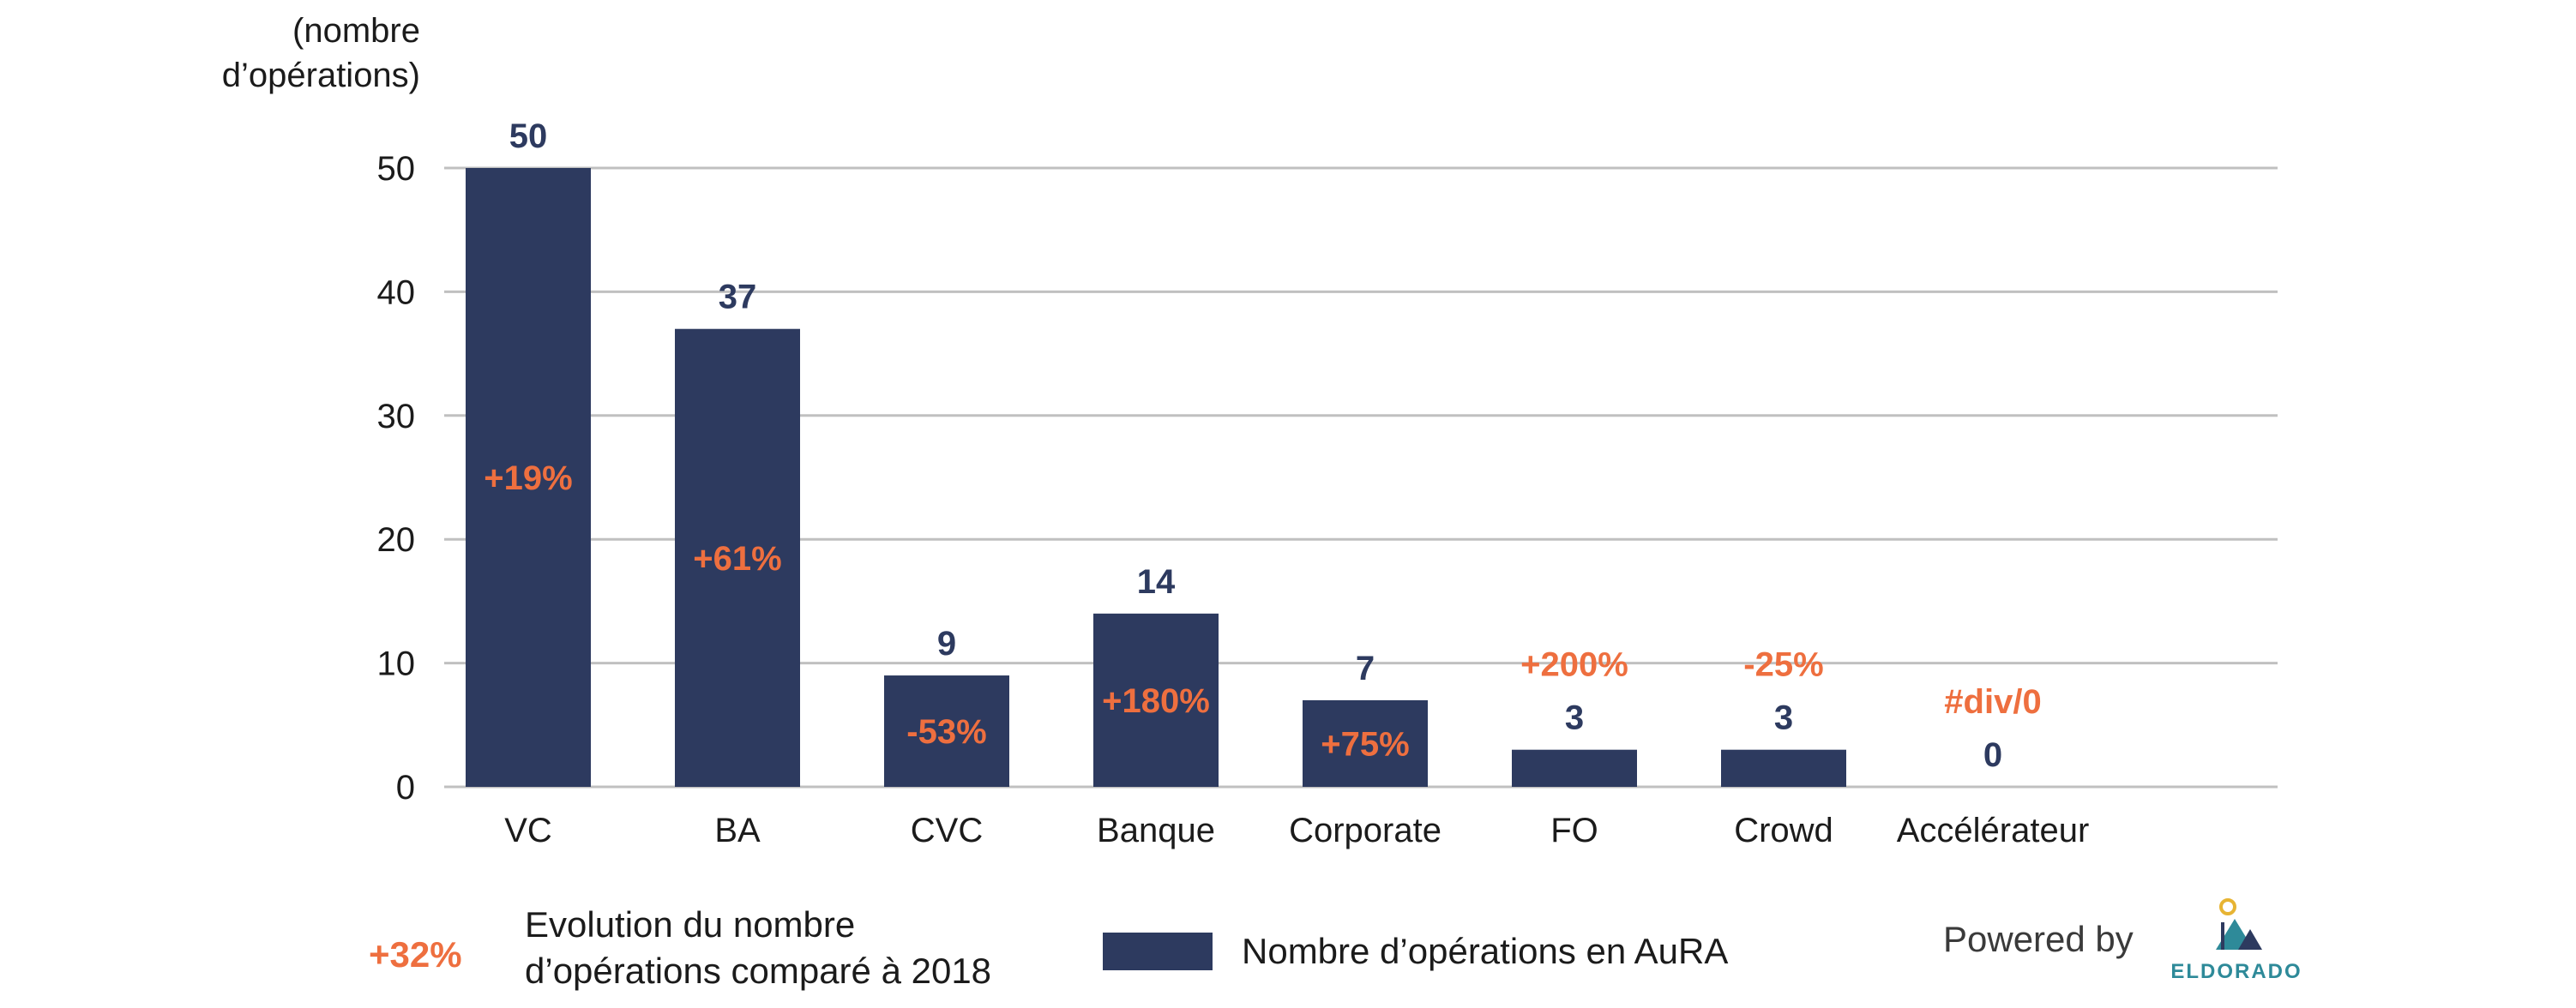 The height and width of the screenshot is (1008, 2576). Describe the element at coordinates (1784, 768) in the screenshot. I see `bar-crowd` at that location.